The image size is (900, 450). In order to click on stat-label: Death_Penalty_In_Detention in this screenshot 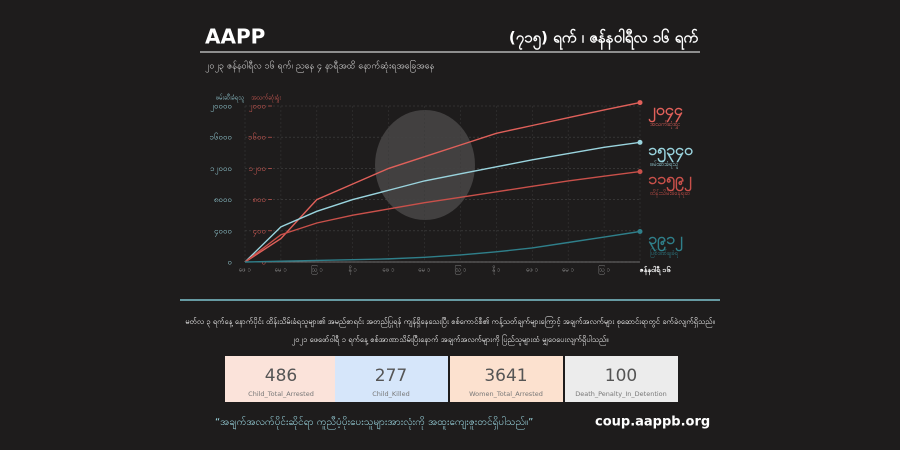, I will do `click(621, 394)`.